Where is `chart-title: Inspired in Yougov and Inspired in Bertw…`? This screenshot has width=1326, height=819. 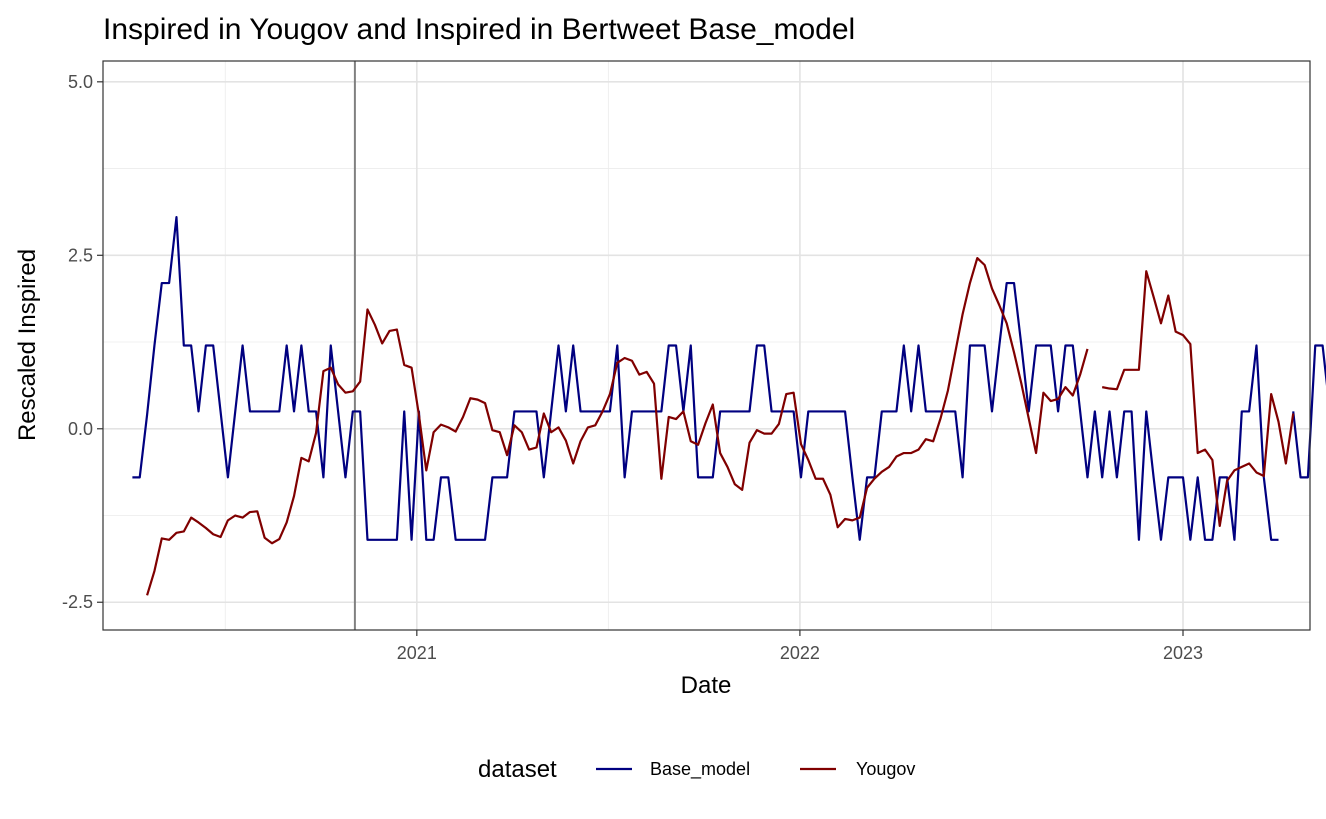
chart-title: Inspired in Yougov and Inspired in Bertw… is located at coordinates (479, 29).